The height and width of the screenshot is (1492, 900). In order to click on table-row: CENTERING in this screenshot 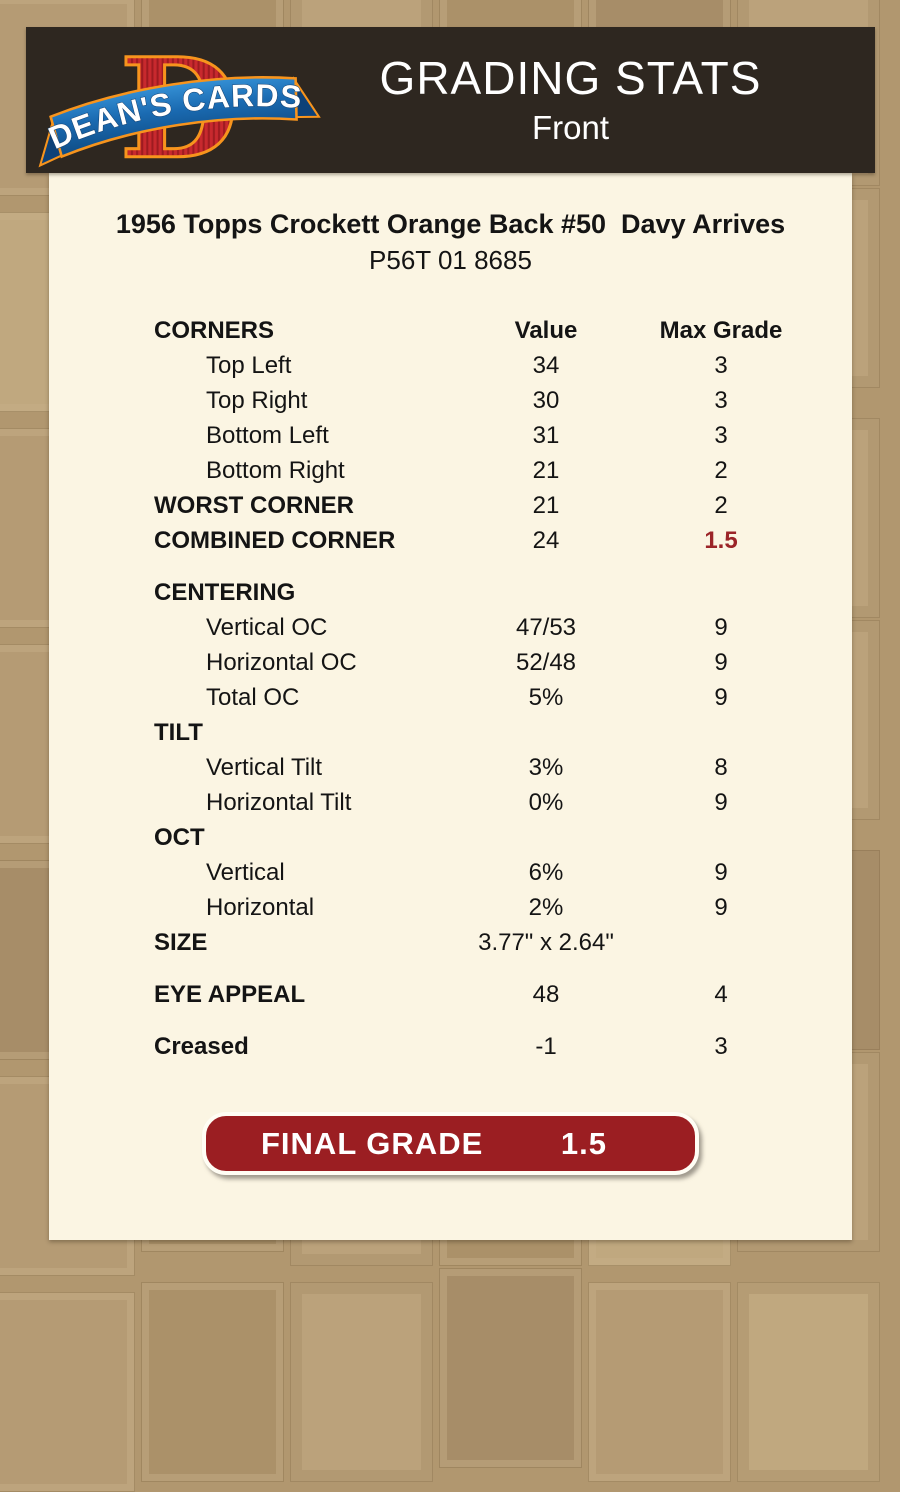, I will do `click(450, 592)`.